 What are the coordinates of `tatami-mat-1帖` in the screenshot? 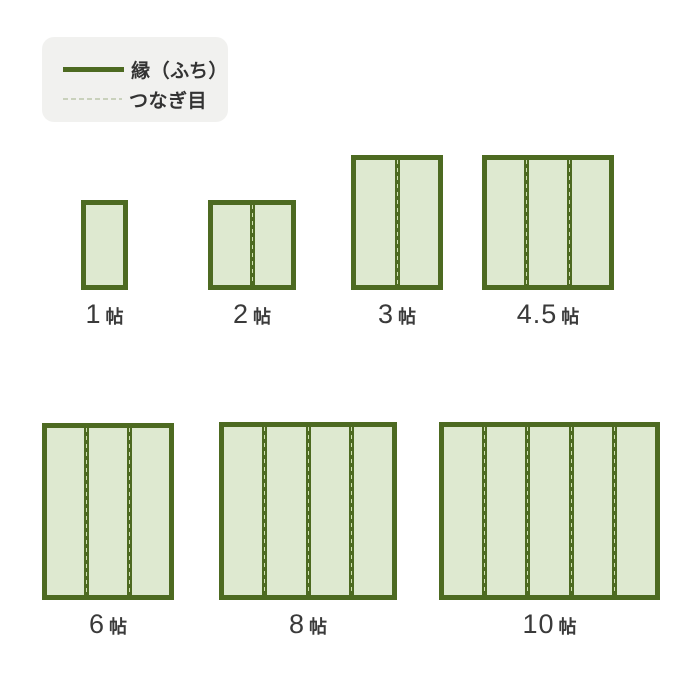 It's located at (104, 245).